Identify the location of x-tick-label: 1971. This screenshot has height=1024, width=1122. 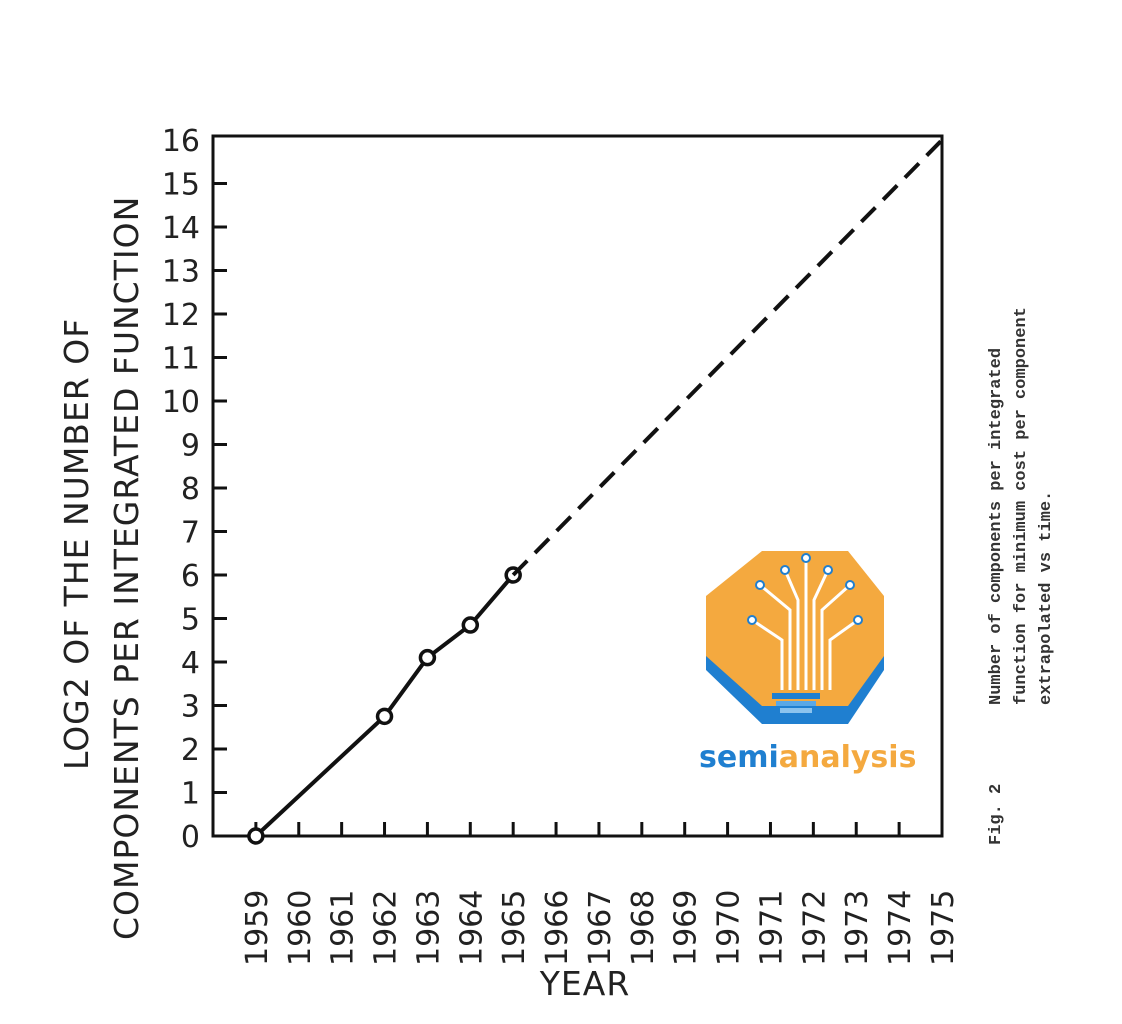
(771, 928).